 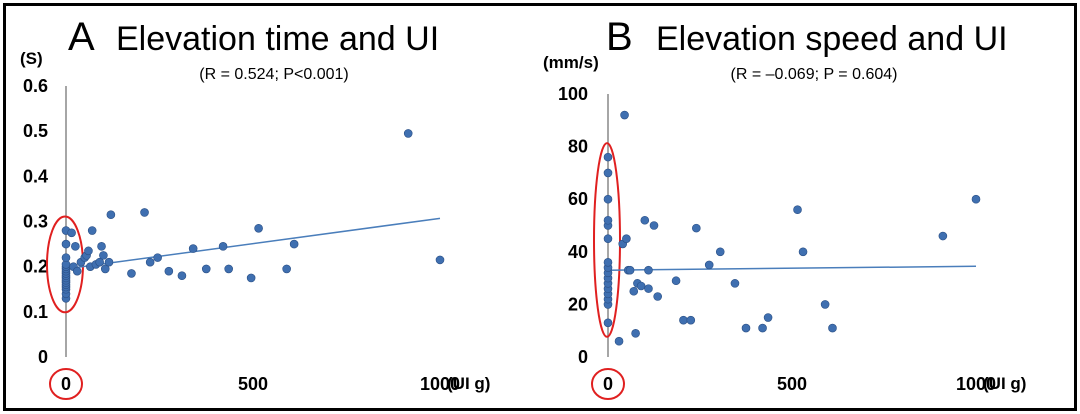 What do you see at coordinates (578, 147) in the screenshot?
I see `panel-b-y-tick-label: 80` at bounding box center [578, 147].